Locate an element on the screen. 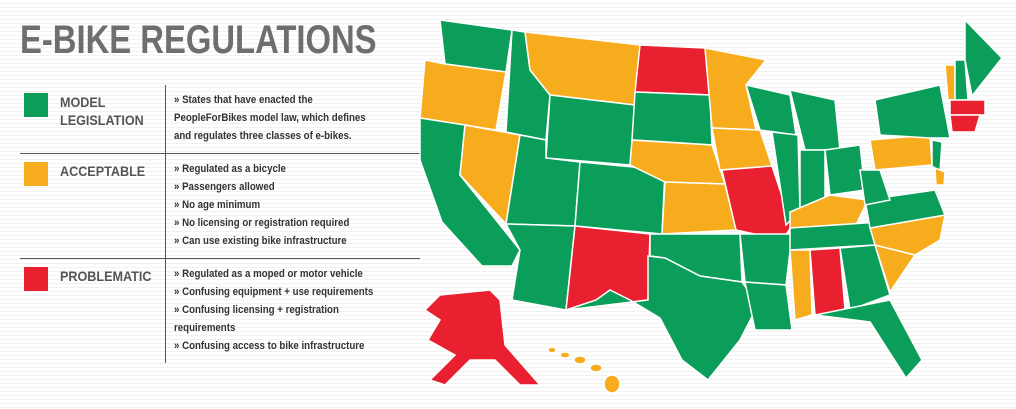  legend-item: » Regulated as a moped or motor vehicle is located at coordinates (268, 274).